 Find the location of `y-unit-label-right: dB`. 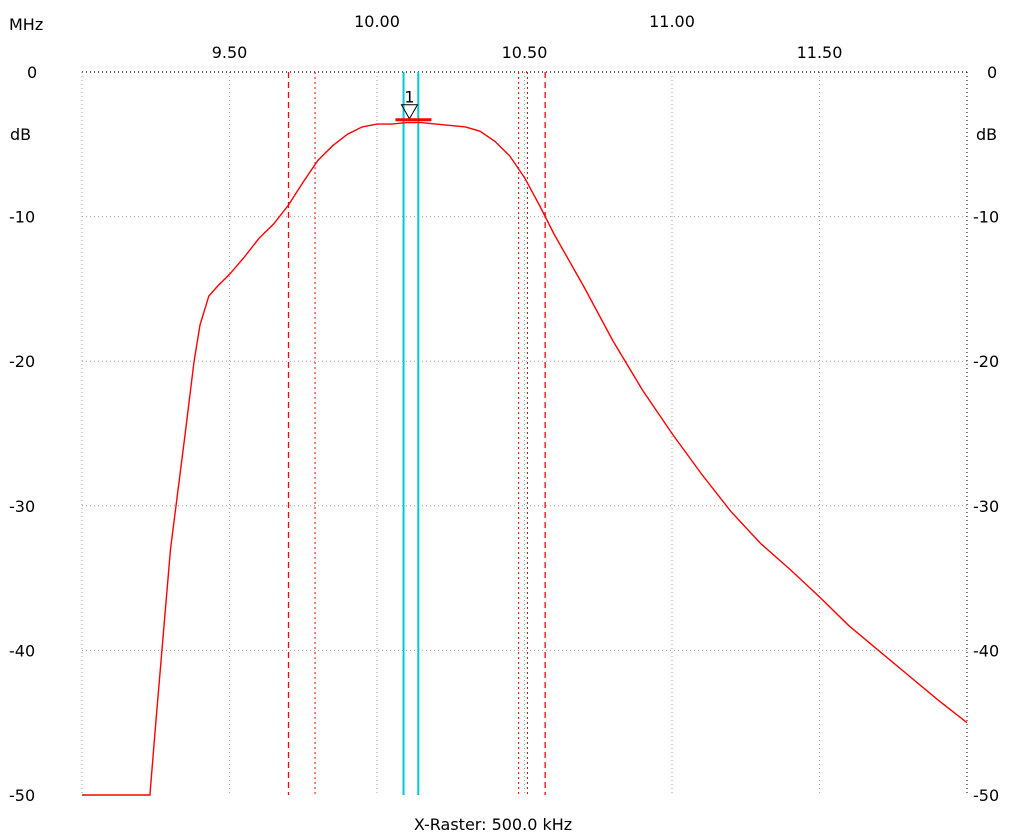

y-unit-label-right: dB is located at coordinates (986, 134).